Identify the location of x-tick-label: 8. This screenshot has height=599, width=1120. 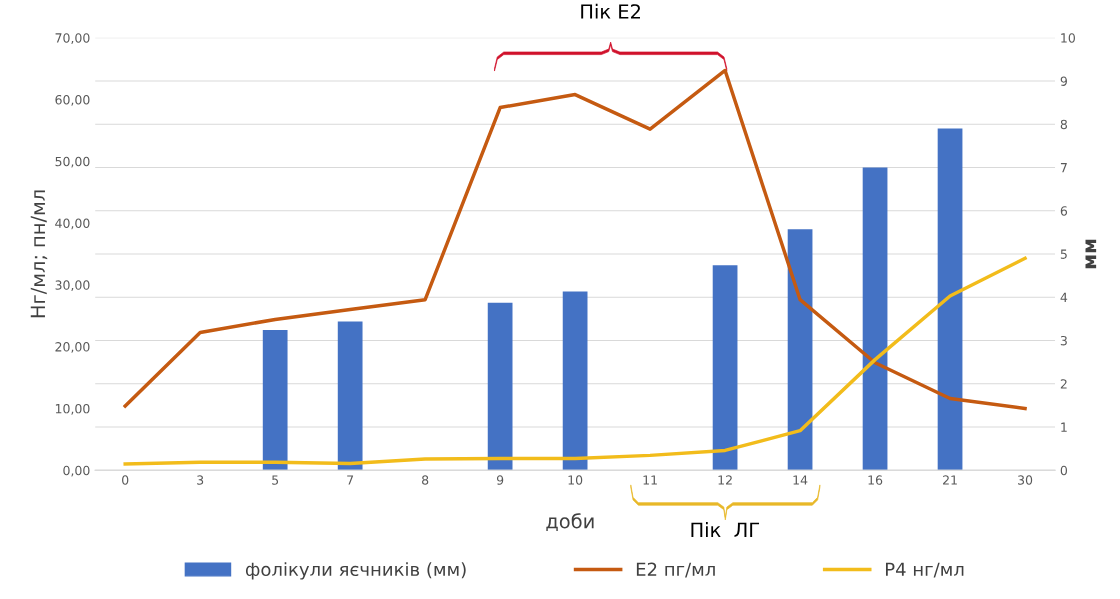
(425, 480).